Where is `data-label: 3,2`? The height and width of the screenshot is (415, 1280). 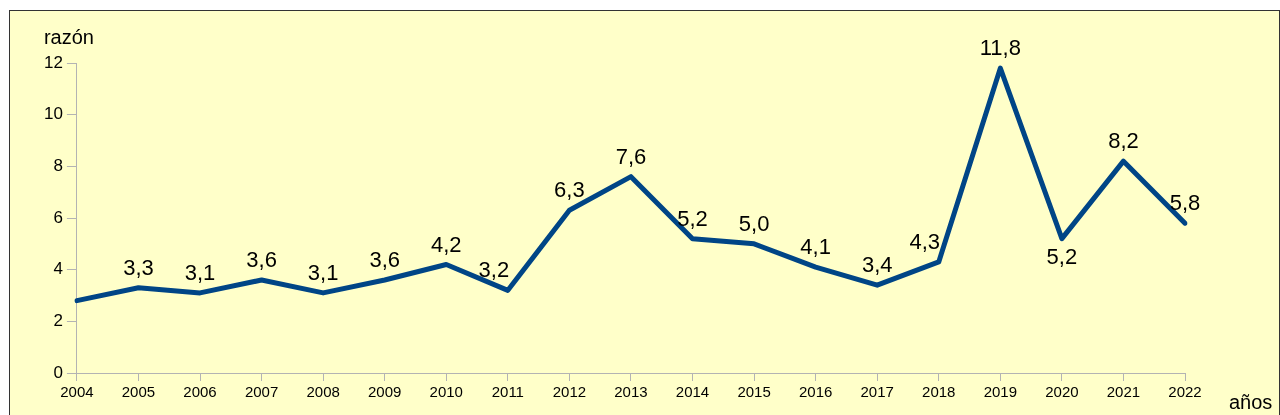 data-label: 3,2 is located at coordinates (494, 270).